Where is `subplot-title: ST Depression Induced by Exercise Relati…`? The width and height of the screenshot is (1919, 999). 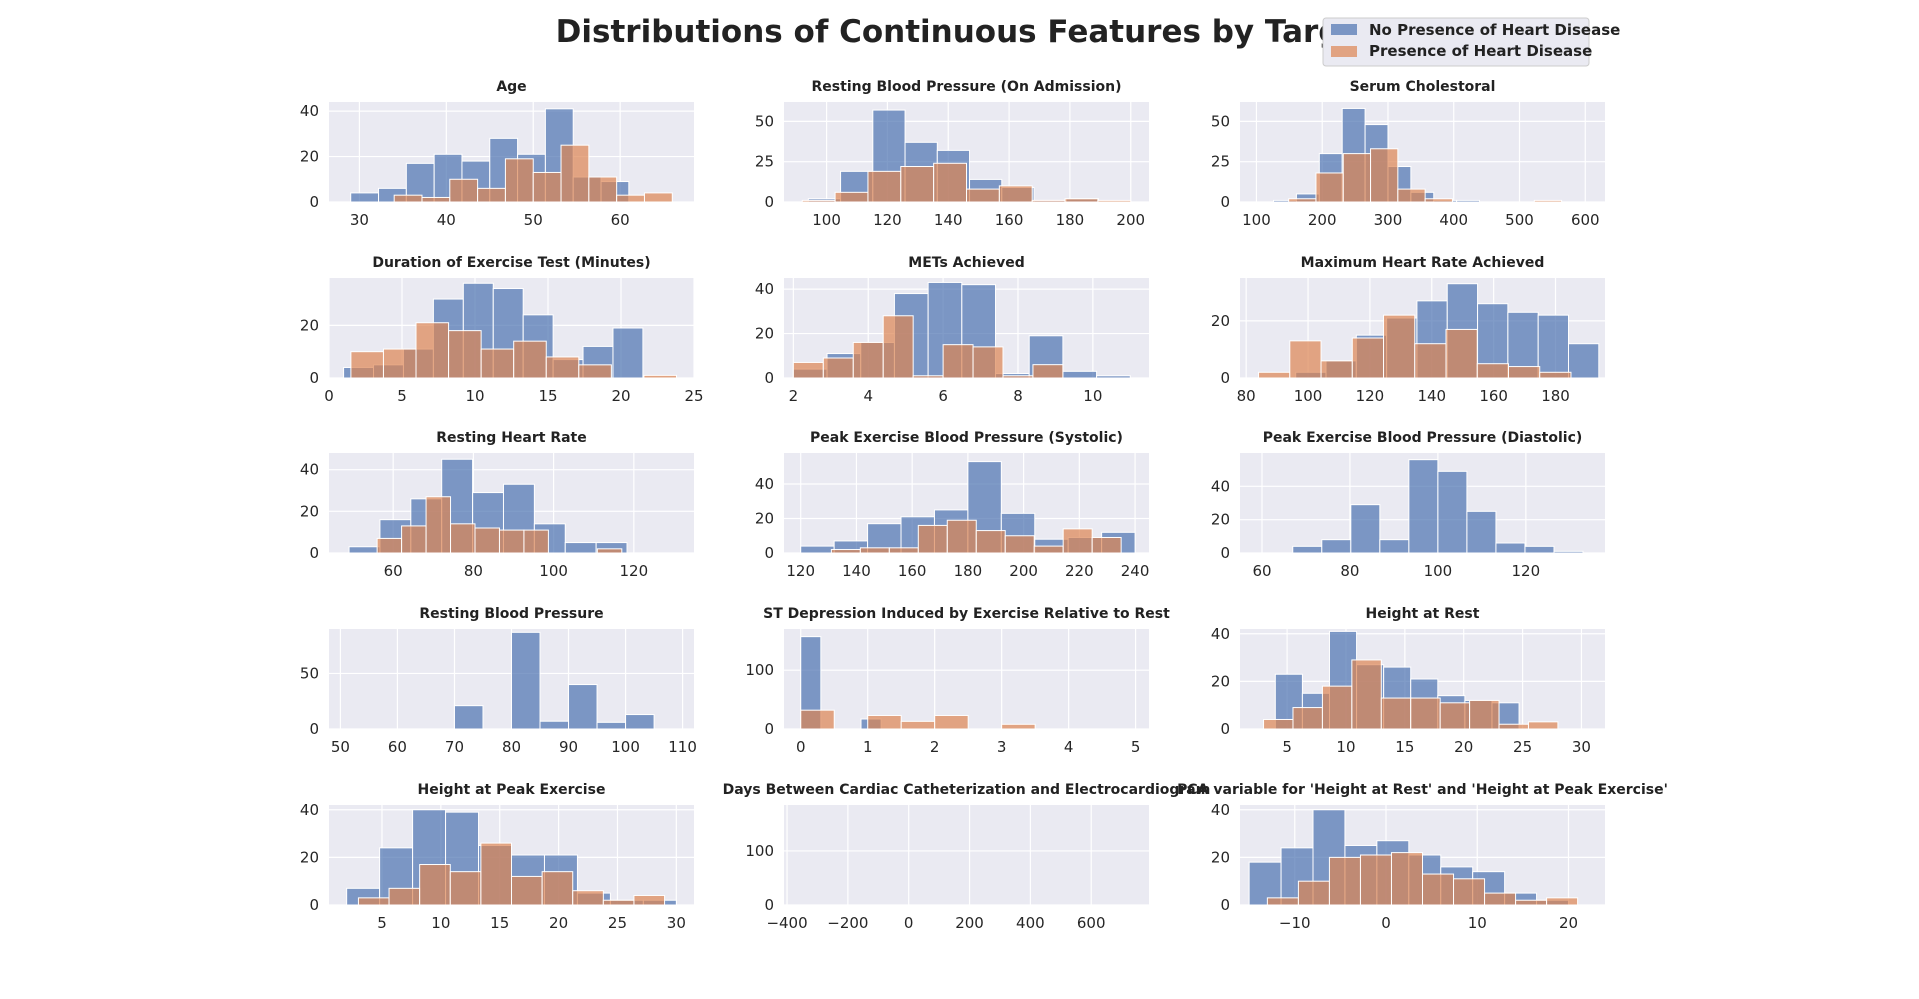 subplot-title: ST Depression Induced by Exercise Relati… is located at coordinates (966, 614).